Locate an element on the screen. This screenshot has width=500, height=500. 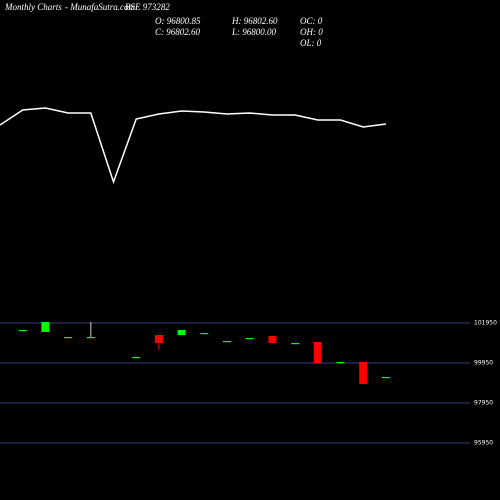
brand-label: - MunafaSutra.com is located at coordinates (100, 7).